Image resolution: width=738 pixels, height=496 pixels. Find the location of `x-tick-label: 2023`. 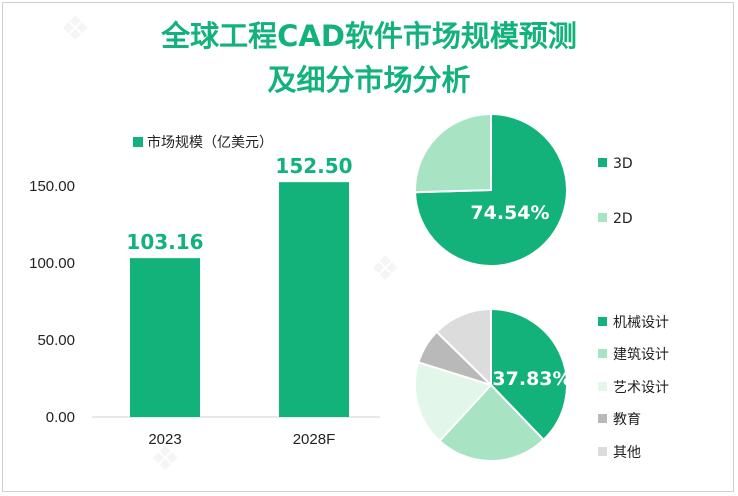

x-tick-label: 2023 is located at coordinates (164, 439).